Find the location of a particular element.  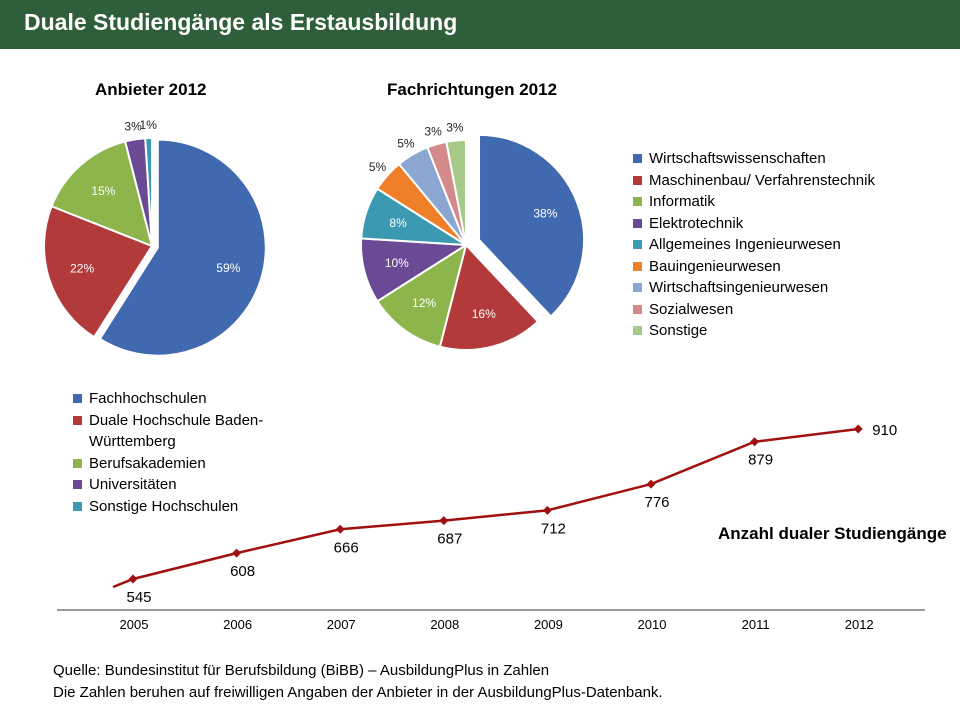

x-tick-2005: 2005 is located at coordinates (134, 624).